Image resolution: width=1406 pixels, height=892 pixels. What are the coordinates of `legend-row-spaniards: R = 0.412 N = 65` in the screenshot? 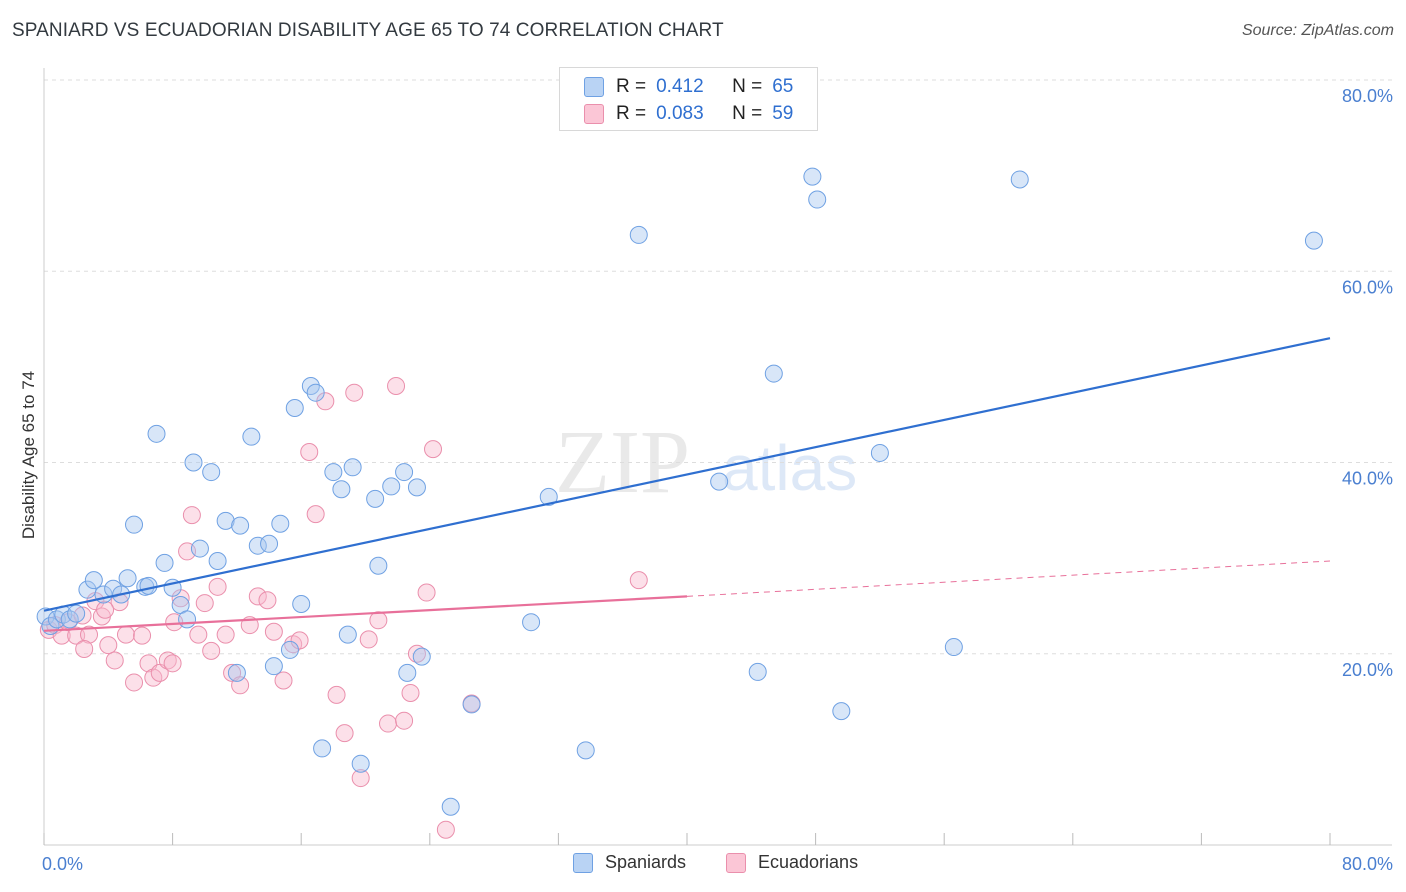 It's located at (688, 87).